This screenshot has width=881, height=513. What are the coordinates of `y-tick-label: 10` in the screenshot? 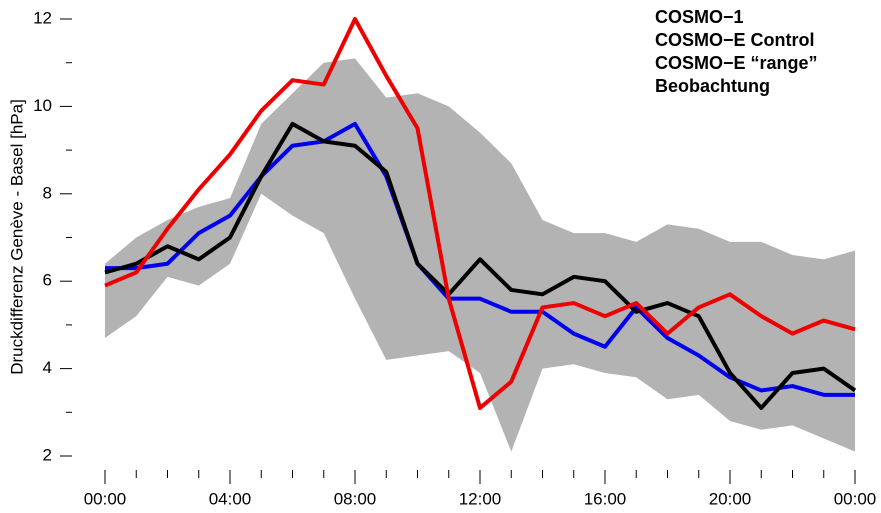 It's located at (42, 105).